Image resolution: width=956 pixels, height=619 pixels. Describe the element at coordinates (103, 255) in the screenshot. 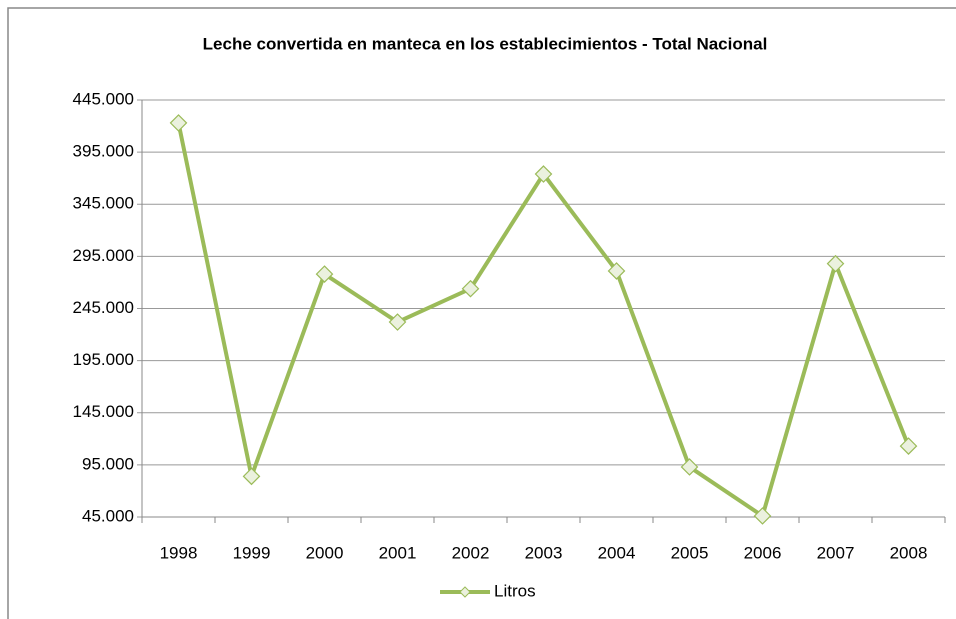

I see `y-tick-label: 295.000` at that location.